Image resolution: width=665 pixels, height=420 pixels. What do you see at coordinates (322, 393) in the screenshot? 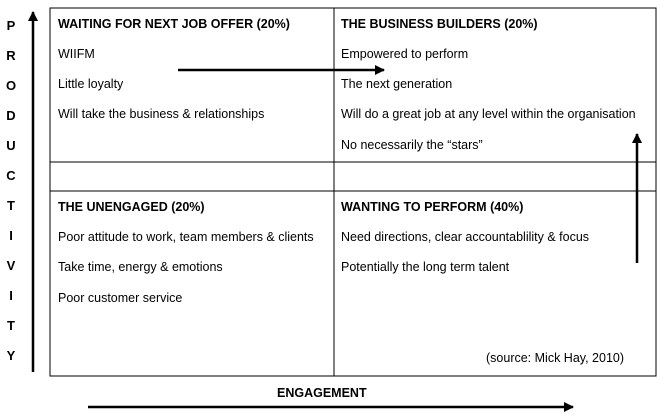
I see `engagement-axis-label: ENGAGEMENT` at bounding box center [322, 393].